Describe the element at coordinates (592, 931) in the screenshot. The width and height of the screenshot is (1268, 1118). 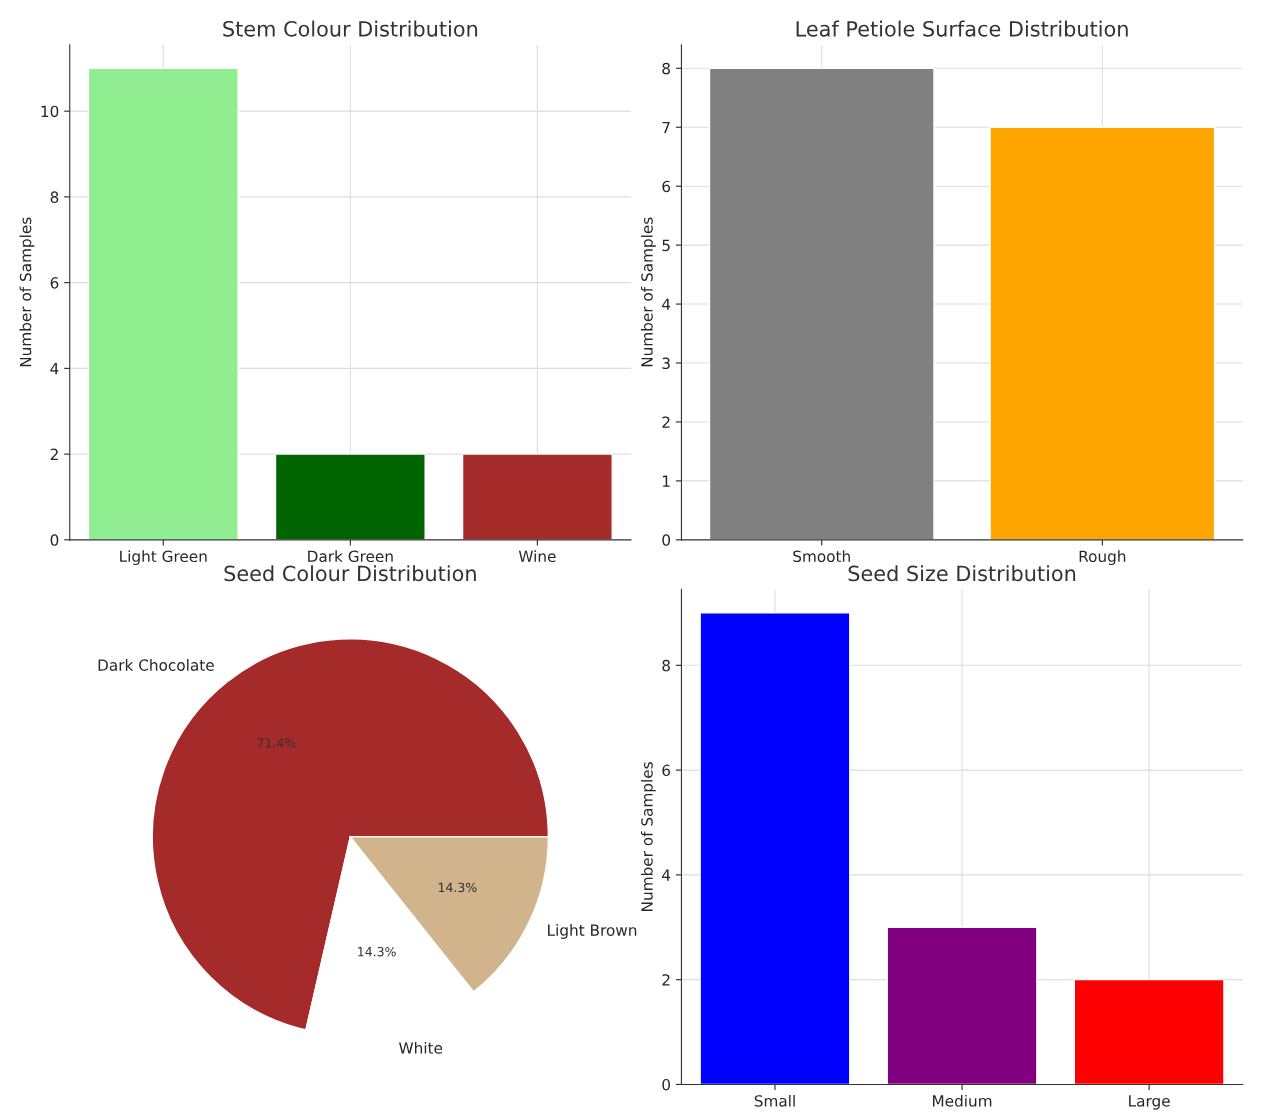
I see `slice-label: Light Brown` at that location.